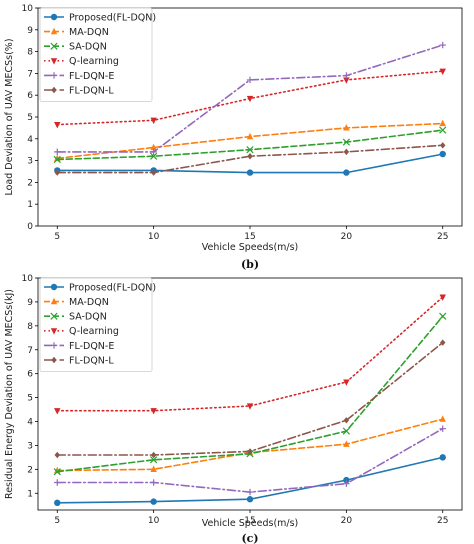 The image size is (474, 544). Describe the element at coordinates (91, 346) in the screenshot. I see `legend-label: FL-DQN-E` at that location.